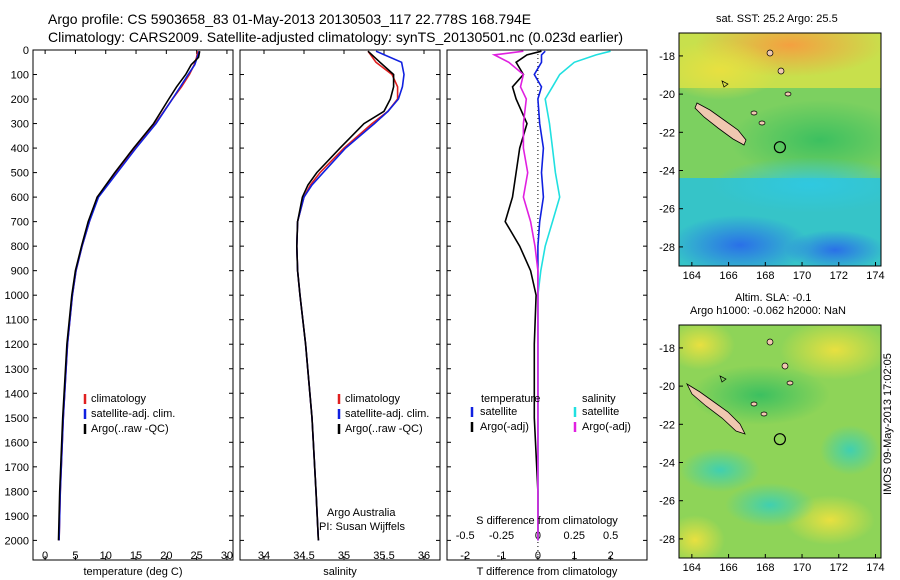 The width and height of the screenshot is (900, 580). I want to click on sst-reef-outline, so click(725, 84).